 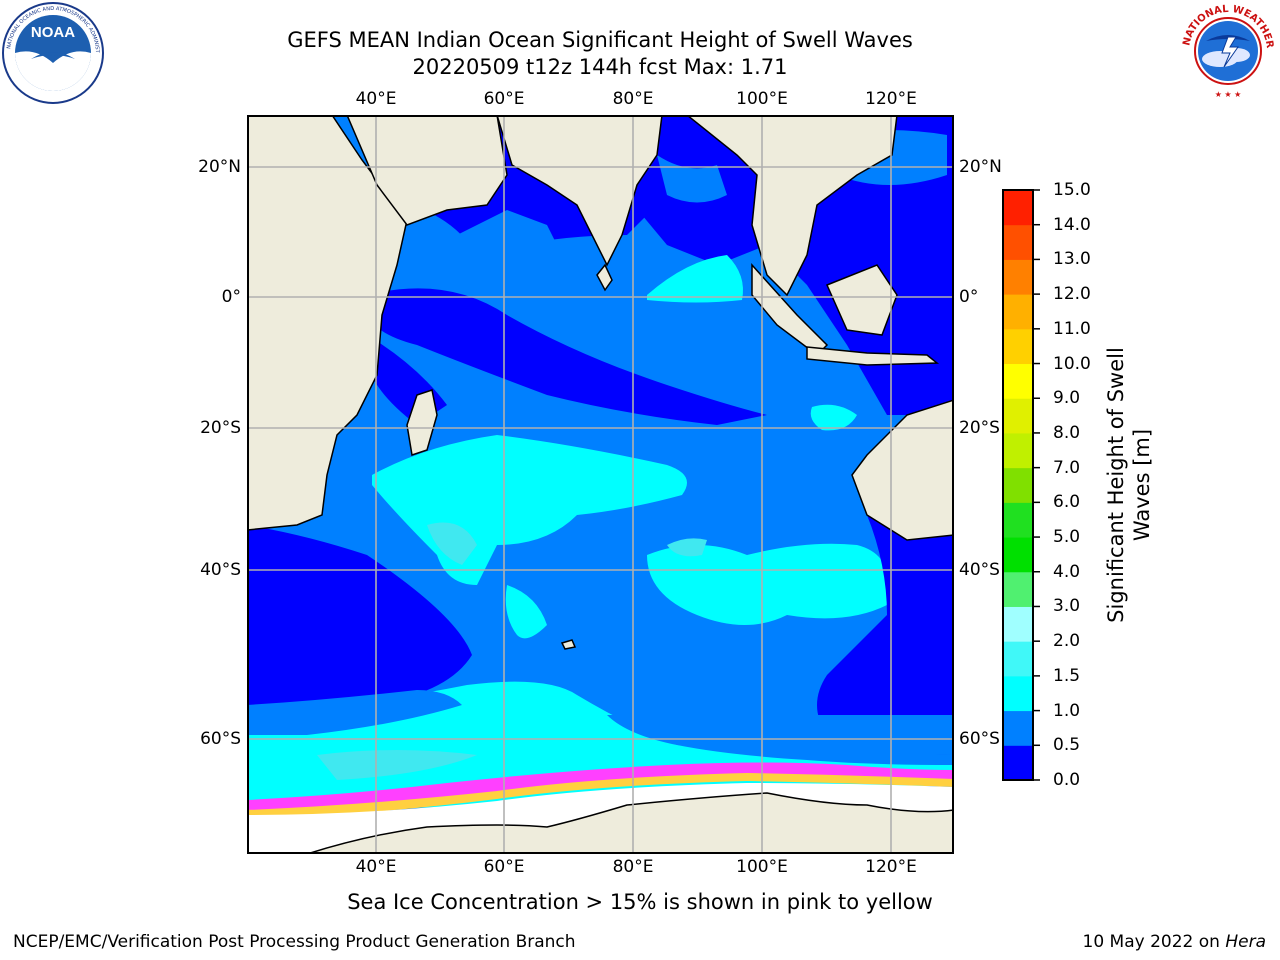 I want to click on lat-tick-left: 0°, so click(x=231, y=297).